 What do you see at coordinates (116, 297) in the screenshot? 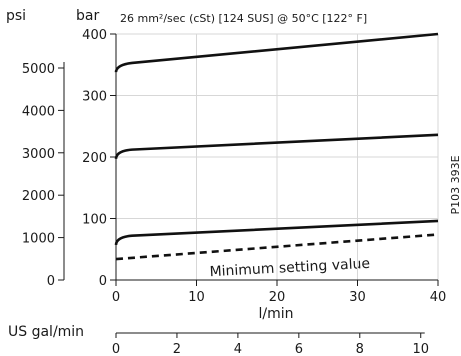
I see `x-tick-label: 0` at bounding box center [116, 297].